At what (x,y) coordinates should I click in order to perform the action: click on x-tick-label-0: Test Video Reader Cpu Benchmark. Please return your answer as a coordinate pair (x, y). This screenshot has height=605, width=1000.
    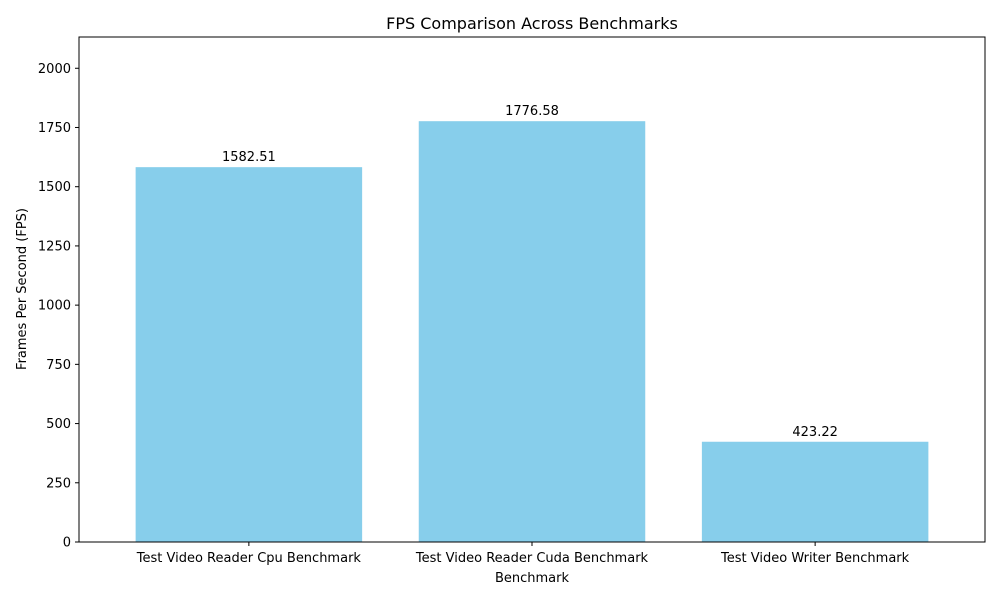
    Looking at the image, I should click on (249, 558).